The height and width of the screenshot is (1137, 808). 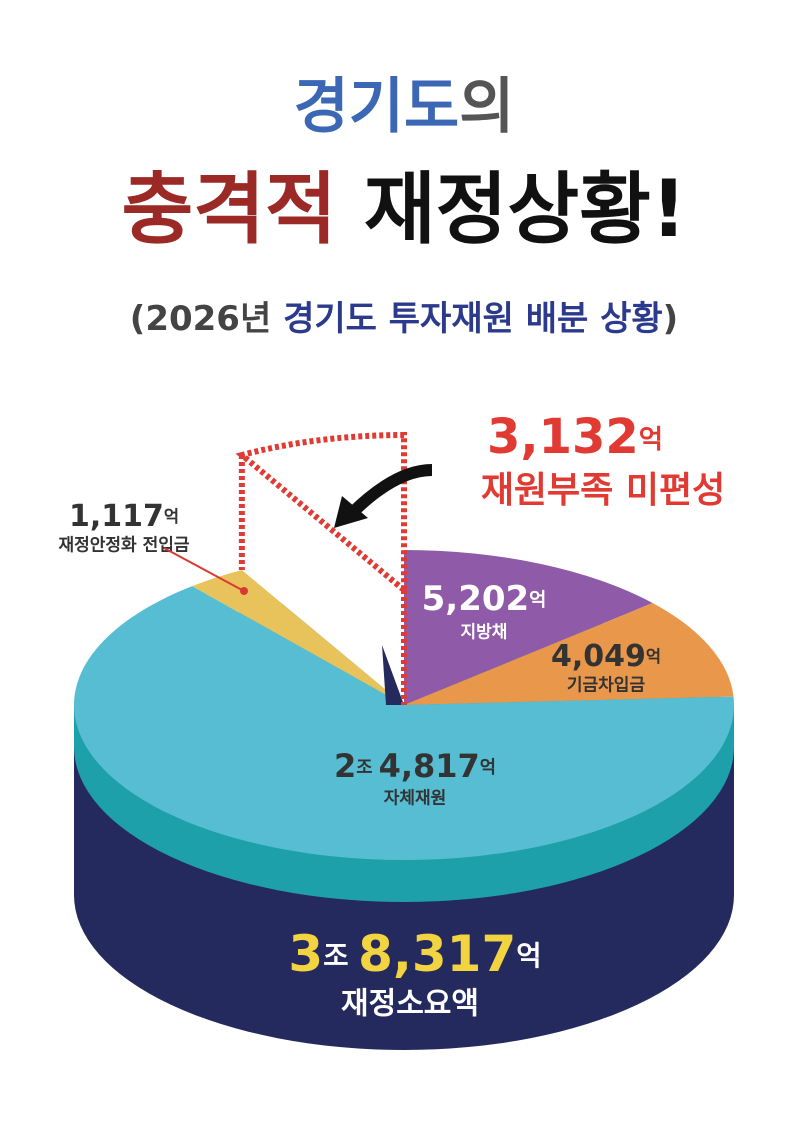 I want to click on title-line: 충격적 재정상황!, so click(x=403, y=210).